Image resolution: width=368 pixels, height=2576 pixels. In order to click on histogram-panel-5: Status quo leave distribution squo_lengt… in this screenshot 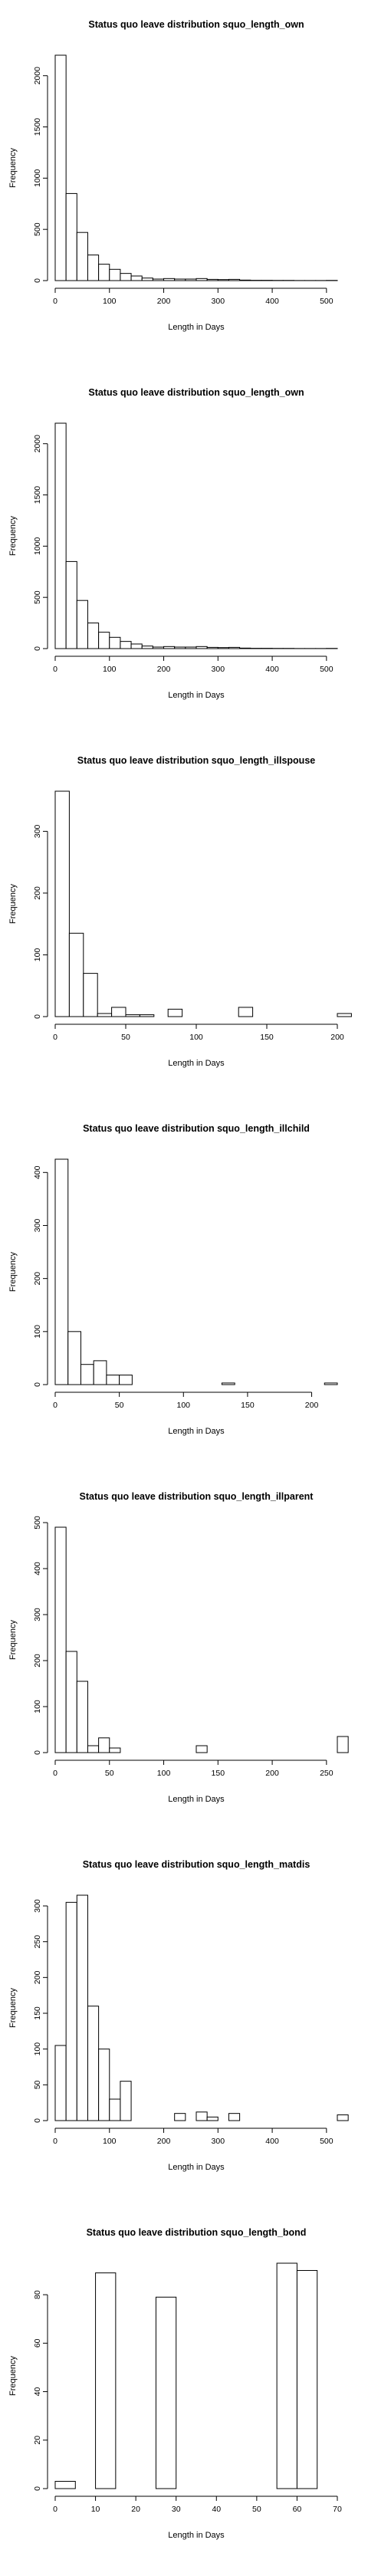, I will do `click(178, 1648)`.